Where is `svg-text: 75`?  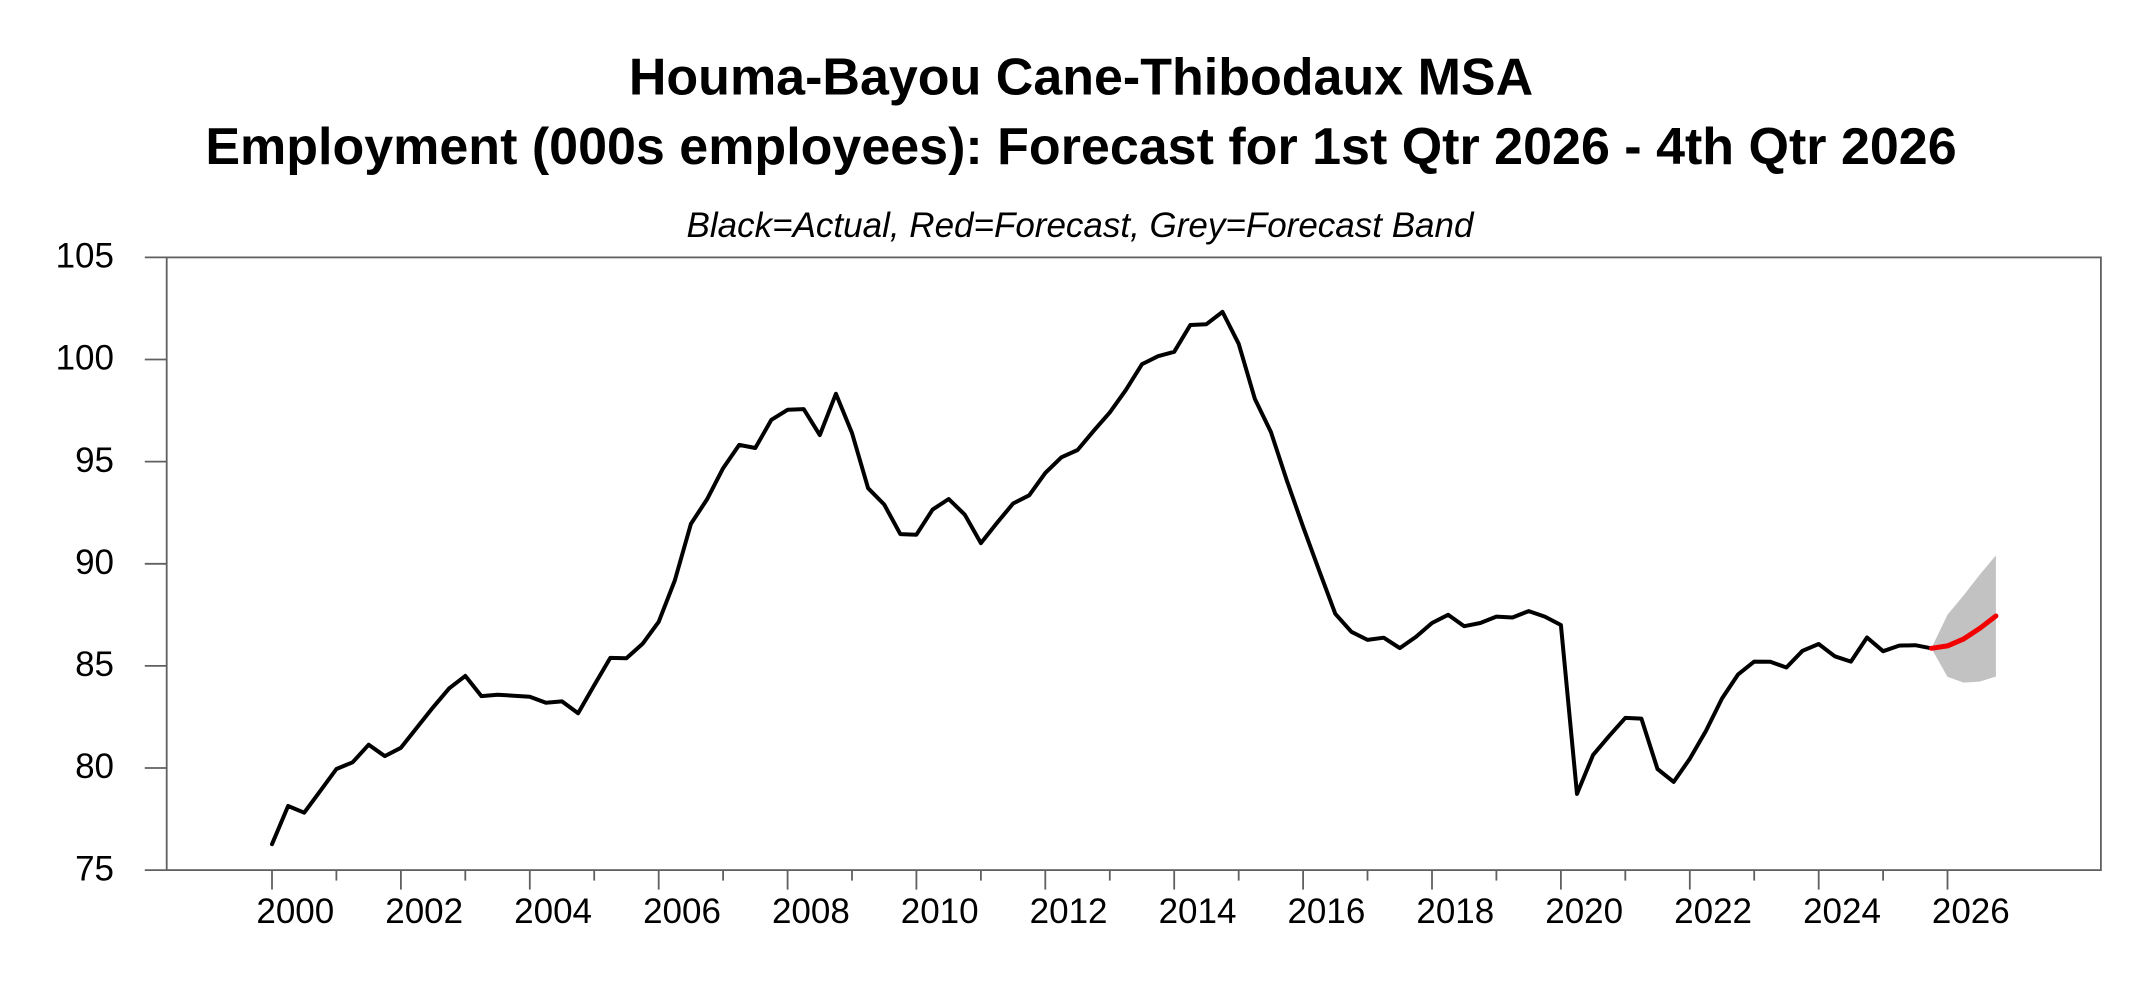 svg-text: 75 is located at coordinates (94, 868).